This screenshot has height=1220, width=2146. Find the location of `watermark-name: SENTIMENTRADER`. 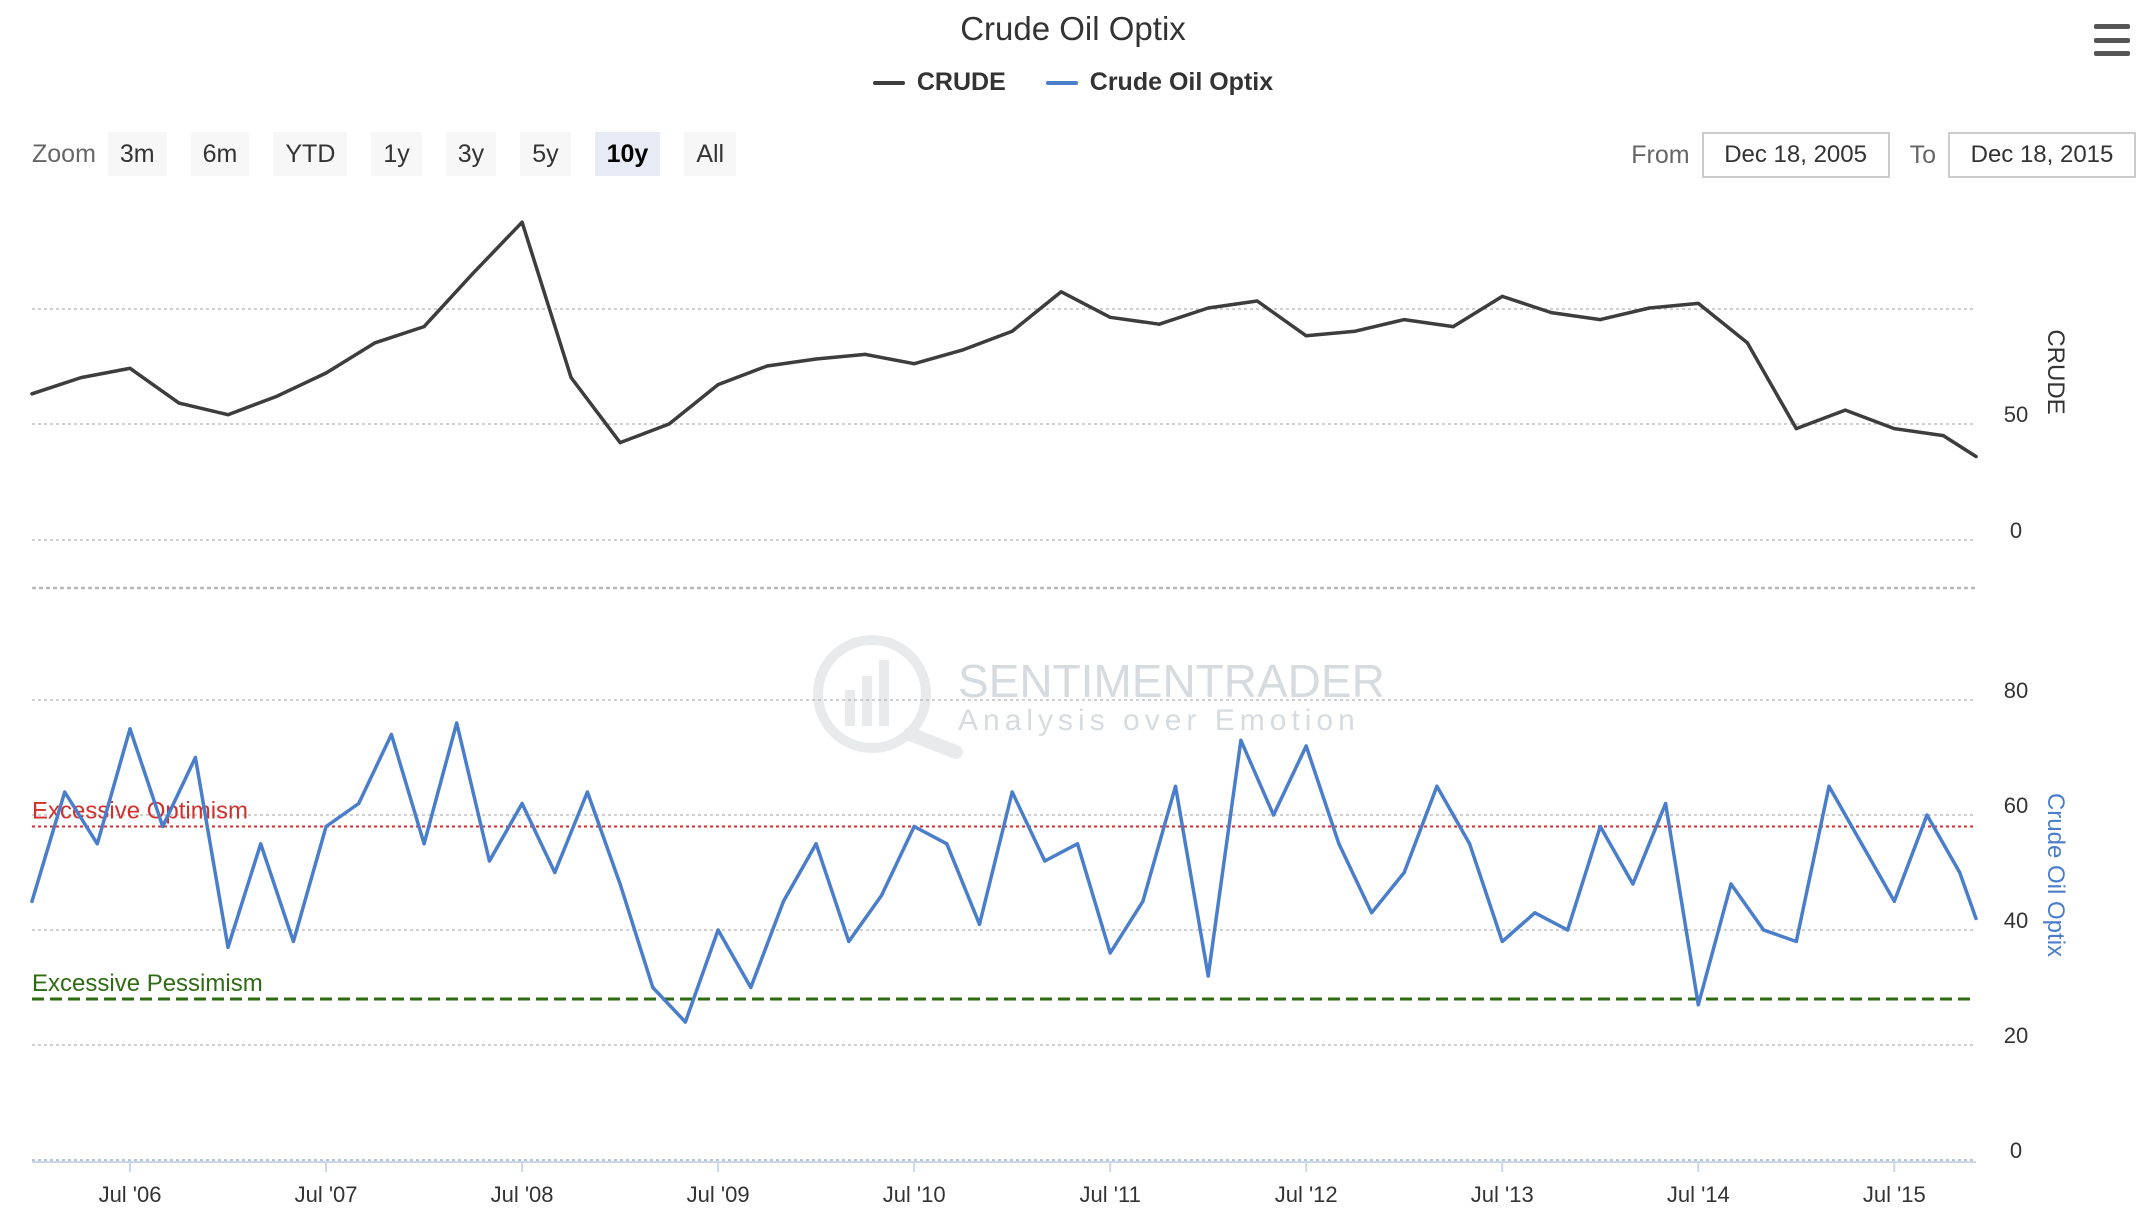

watermark-name: SENTIMENTRADER is located at coordinates (1171, 681).